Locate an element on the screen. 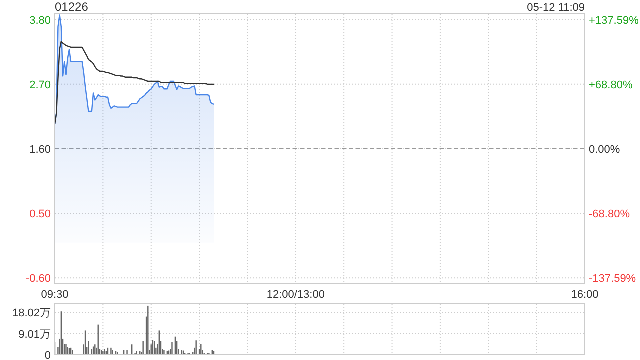  y-tick-label: 9.01万 is located at coordinates (34, 334).